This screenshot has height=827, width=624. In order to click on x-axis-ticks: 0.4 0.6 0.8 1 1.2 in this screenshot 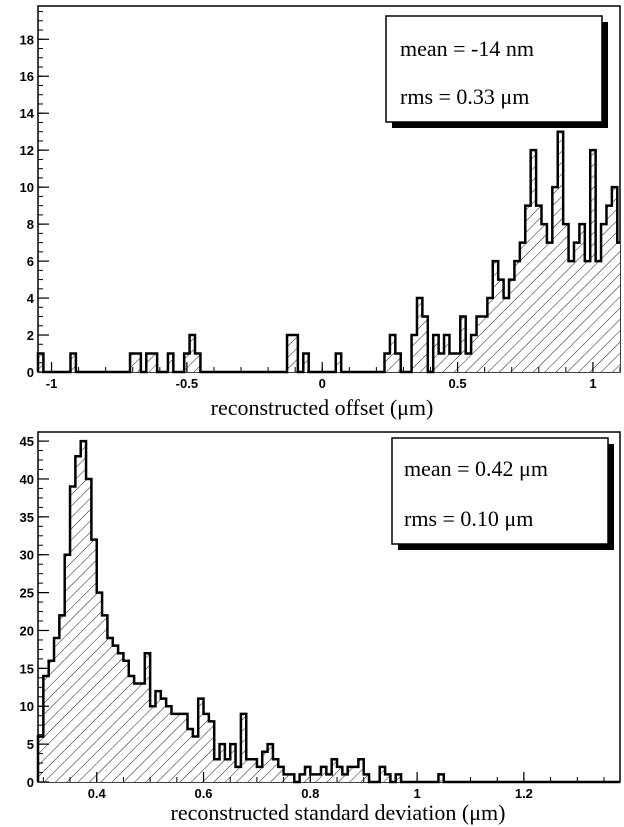, I will do `click(323, 786)`.